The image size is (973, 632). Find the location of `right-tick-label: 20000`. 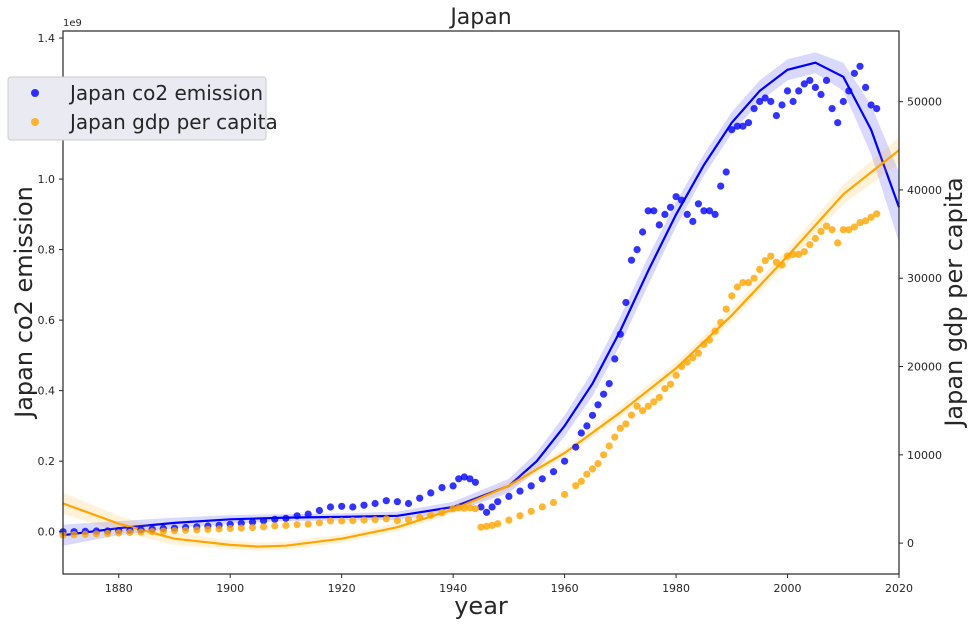

right-tick-label: 20000 is located at coordinates (924, 367).